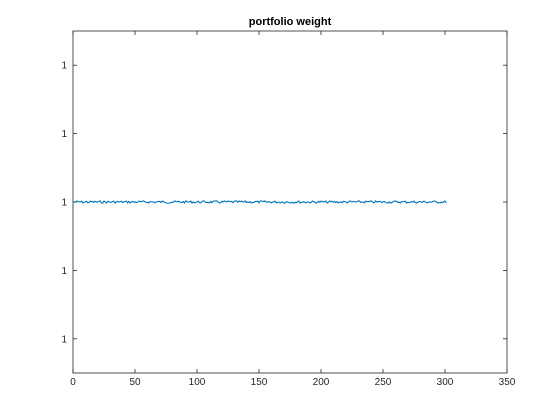 The height and width of the screenshot is (420, 560). I want to click on series-group, so click(260, 202).